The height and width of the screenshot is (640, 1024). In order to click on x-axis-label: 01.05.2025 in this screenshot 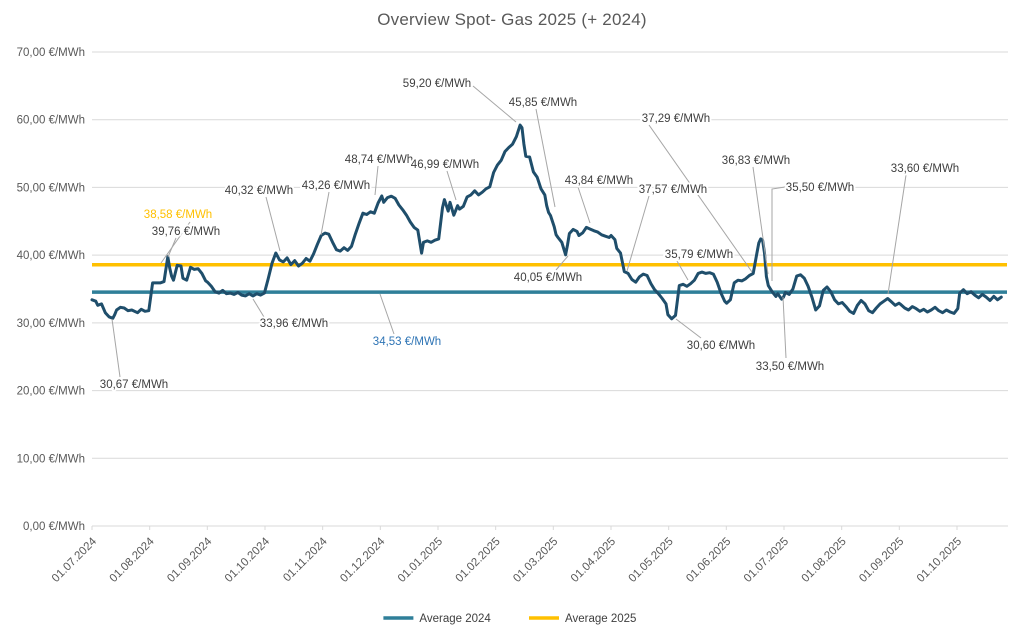, I will do `click(651, 560)`.